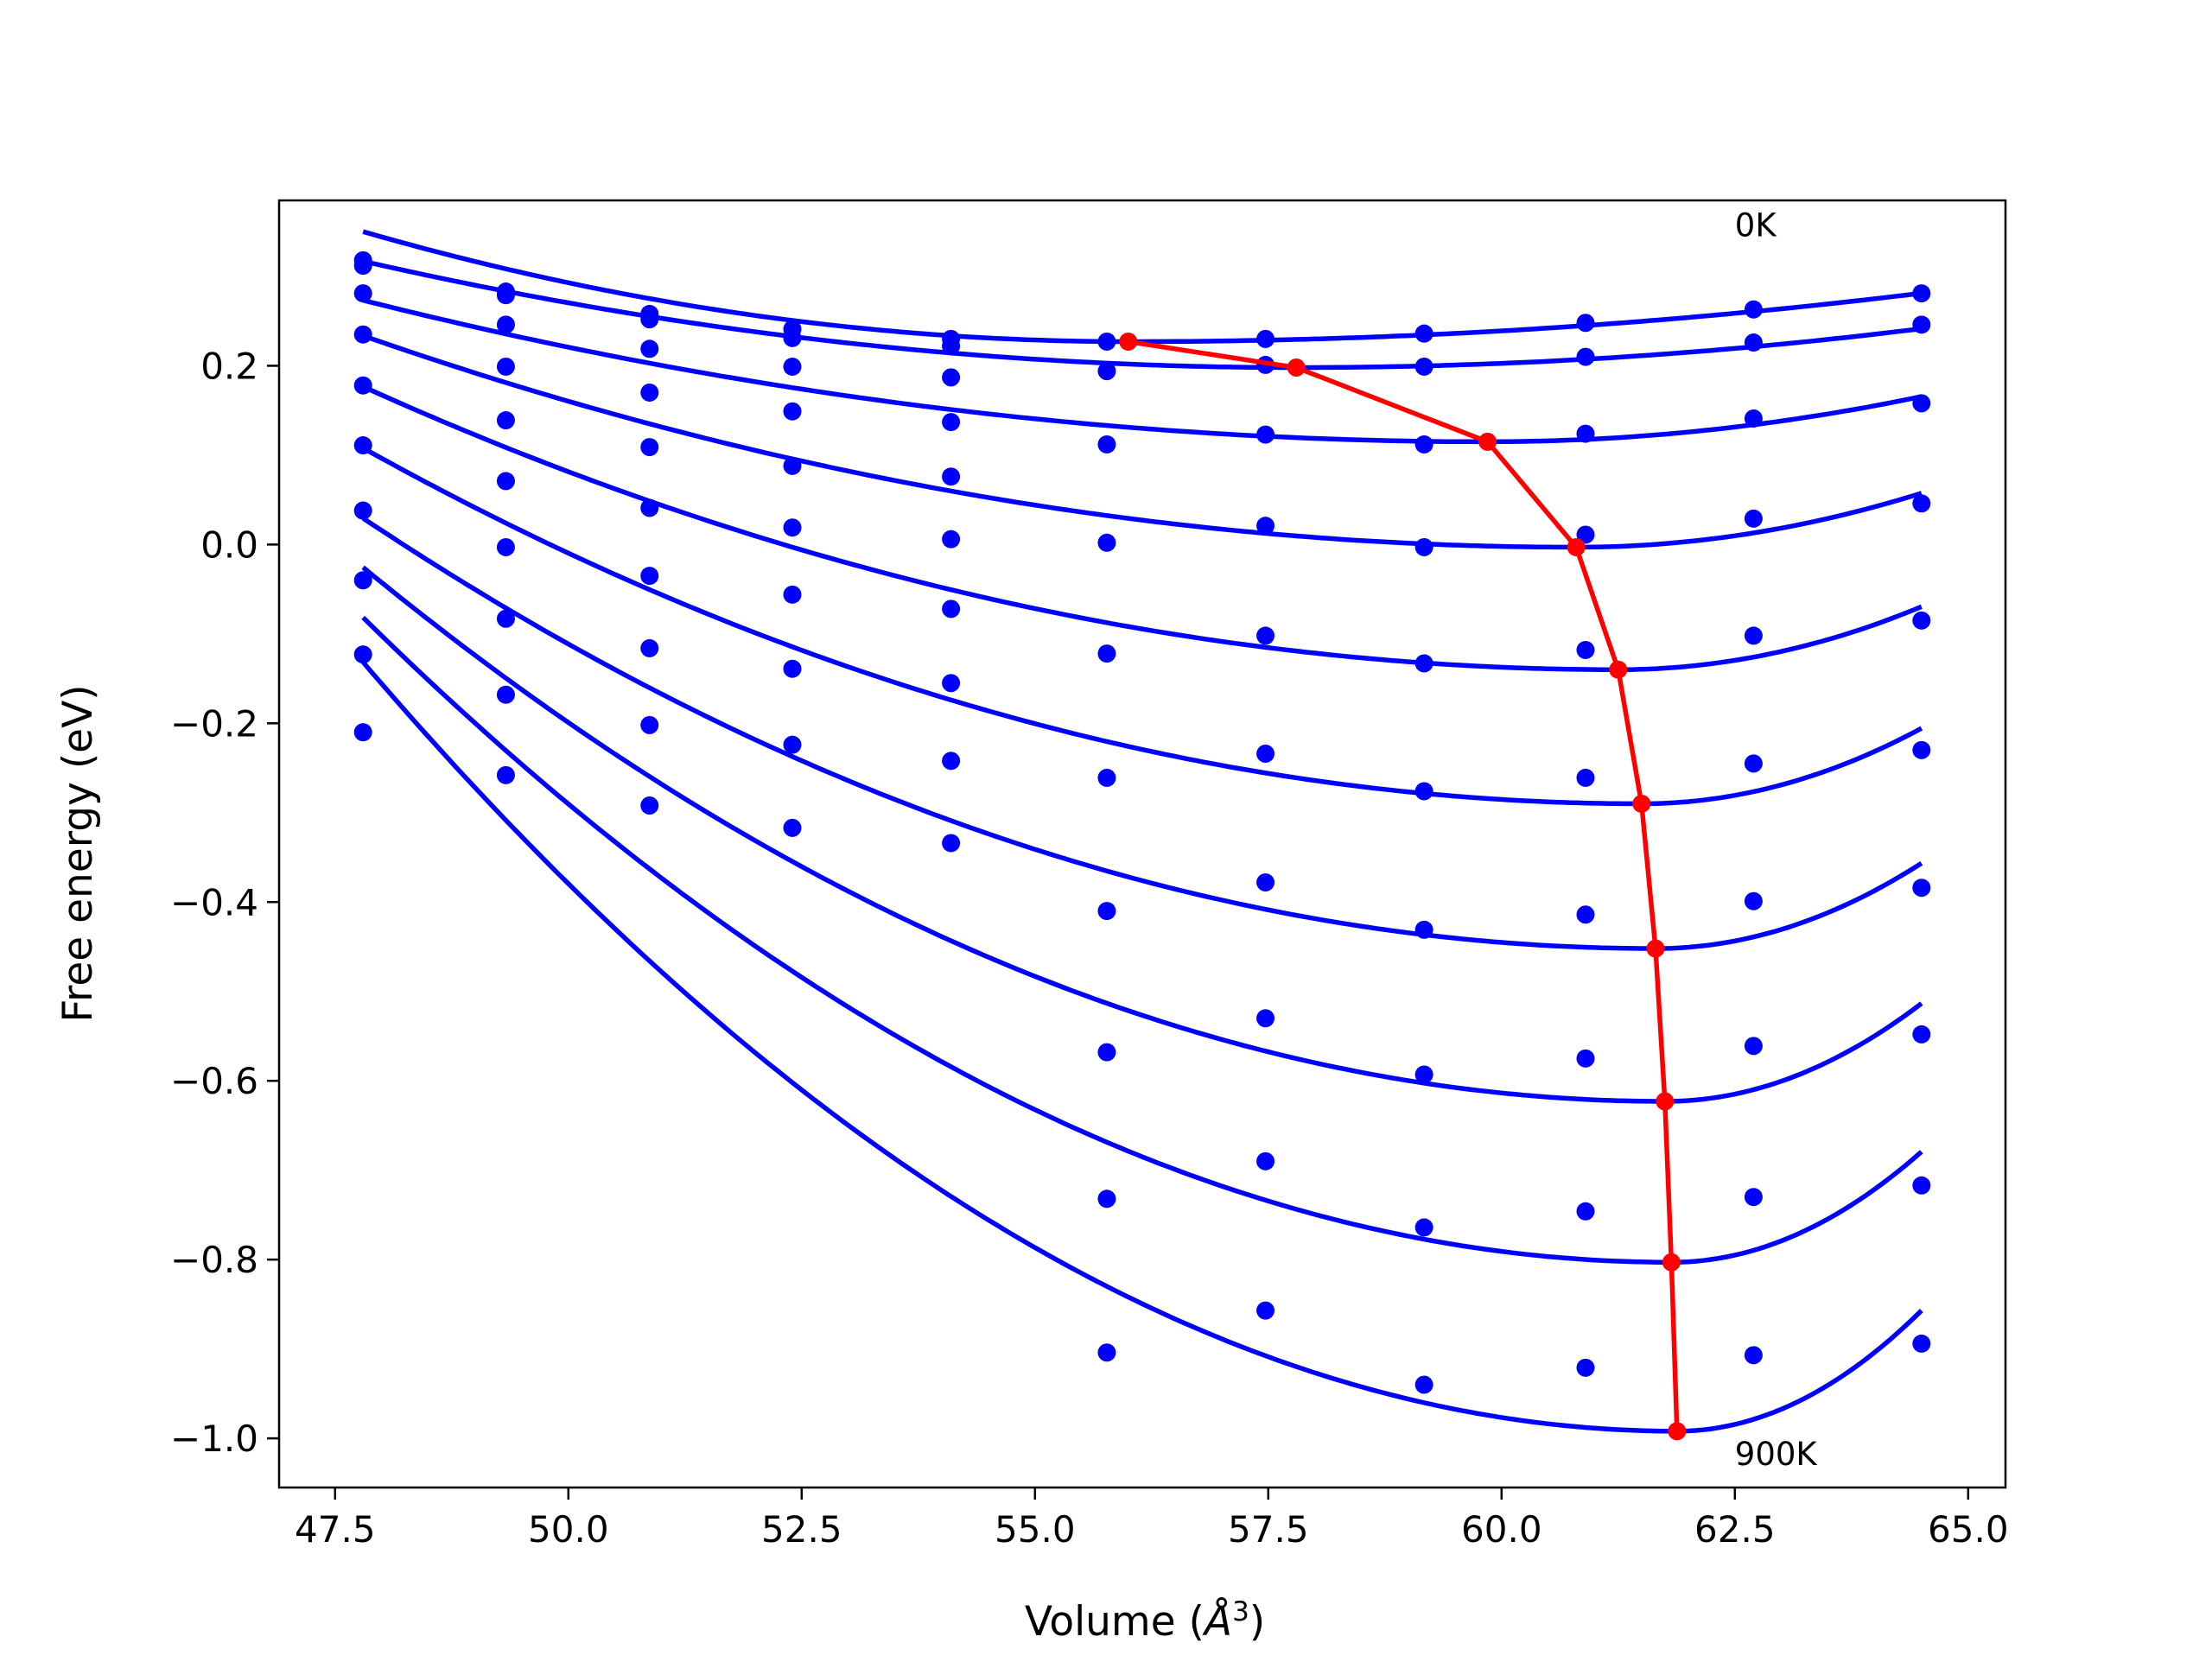 The width and height of the screenshot is (2212, 1662). What do you see at coordinates (229, 366) in the screenshot?
I see `y-tick-label: 0.2` at bounding box center [229, 366].